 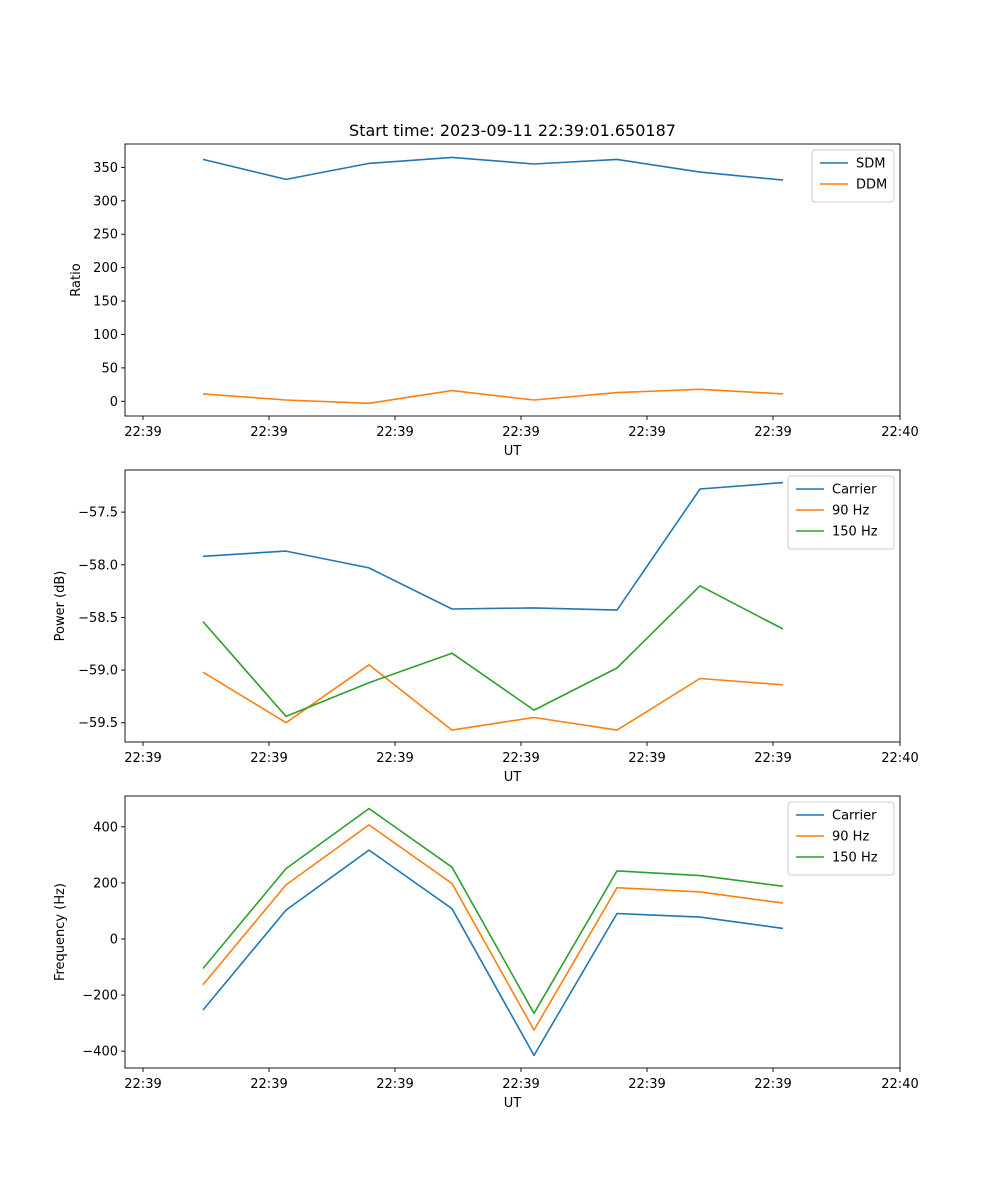 What do you see at coordinates (76, 279) in the screenshot?
I see `y-axis-label: Ratio` at bounding box center [76, 279].